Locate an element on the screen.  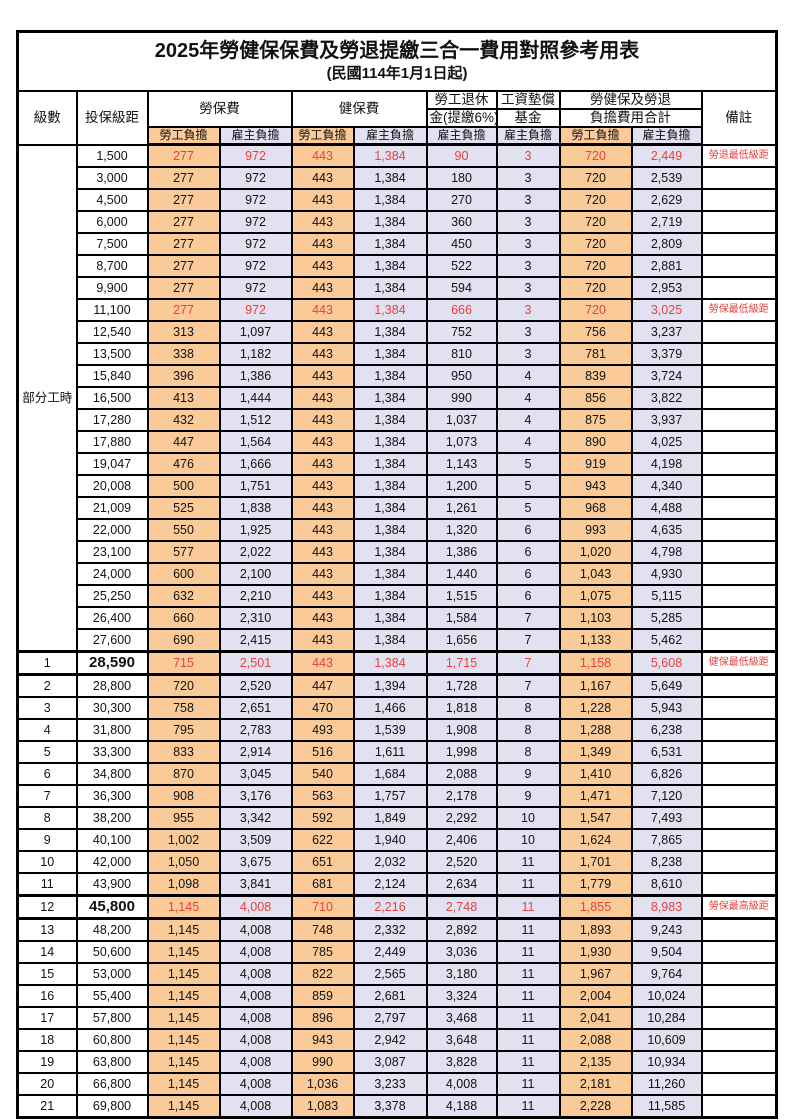
health-employee-cell: 990 is located at coordinates (322, 1062).